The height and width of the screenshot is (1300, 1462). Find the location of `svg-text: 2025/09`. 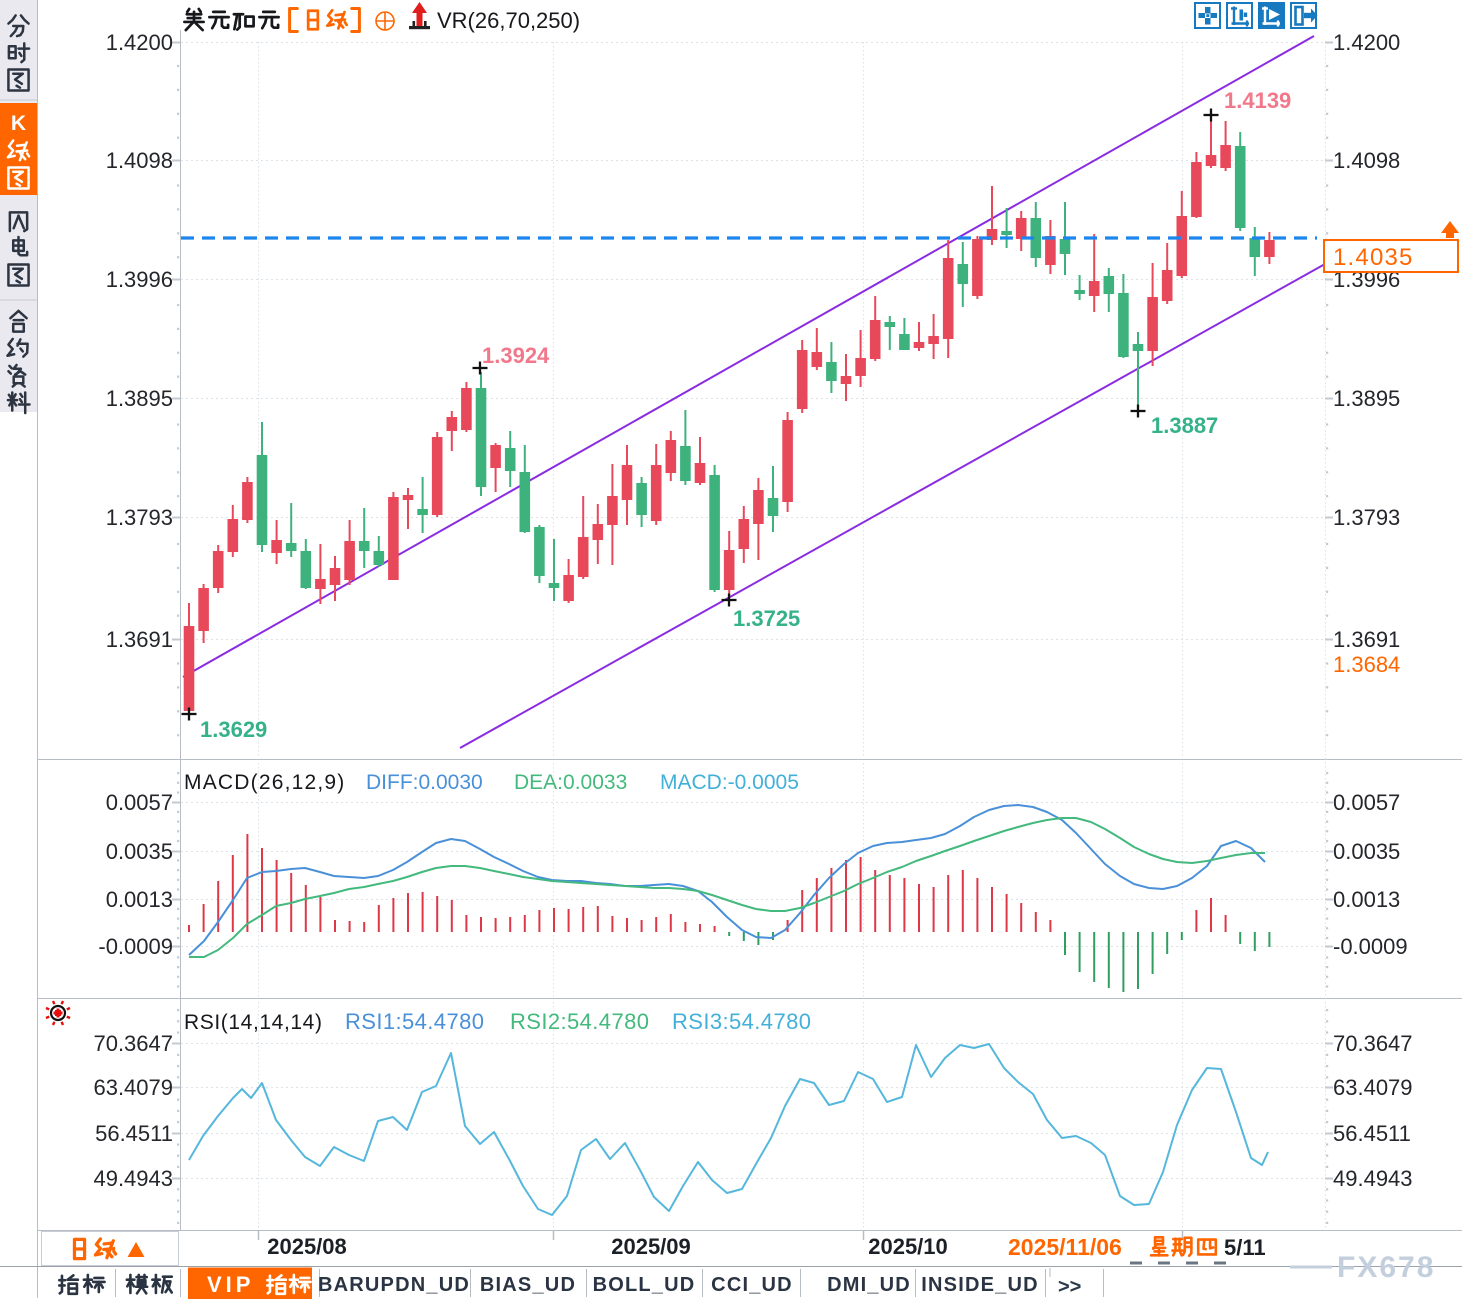

svg-text: 2025/09 is located at coordinates (651, 1246).